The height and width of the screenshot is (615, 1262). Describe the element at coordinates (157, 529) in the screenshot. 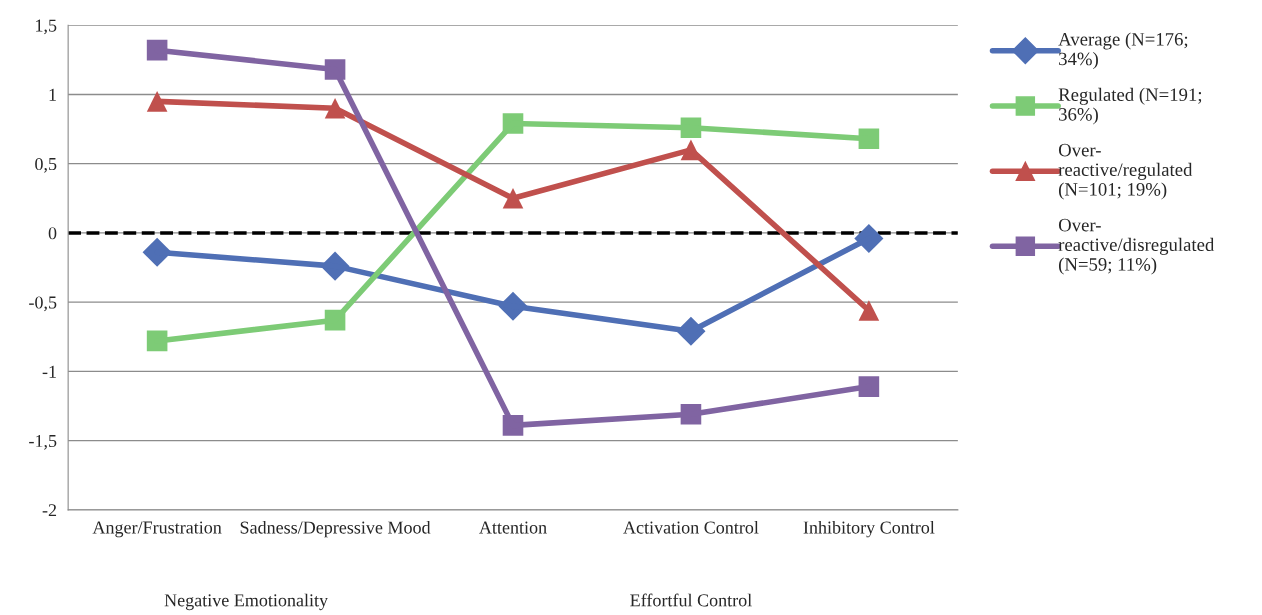

I see `x-tick-label: Anger/Frustration` at that location.